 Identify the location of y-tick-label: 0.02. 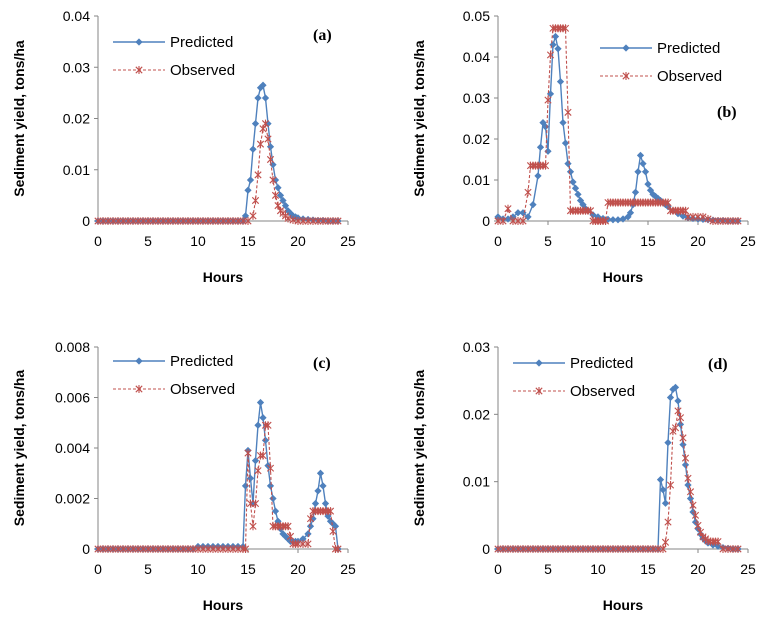
(476, 414).